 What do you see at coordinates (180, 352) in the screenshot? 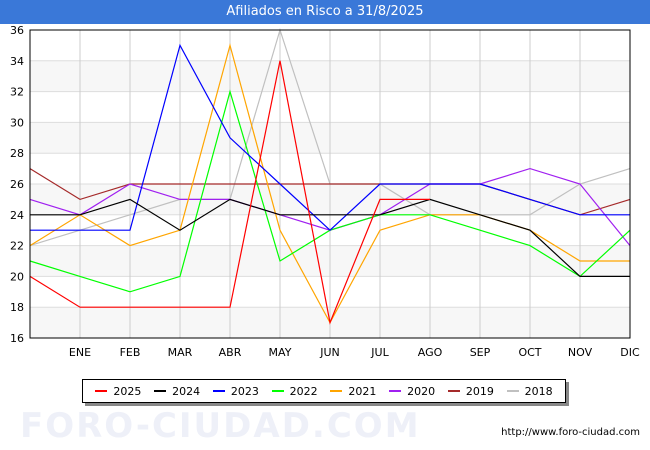
I see `x-tick-label: MAR` at bounding box center [180, 352].